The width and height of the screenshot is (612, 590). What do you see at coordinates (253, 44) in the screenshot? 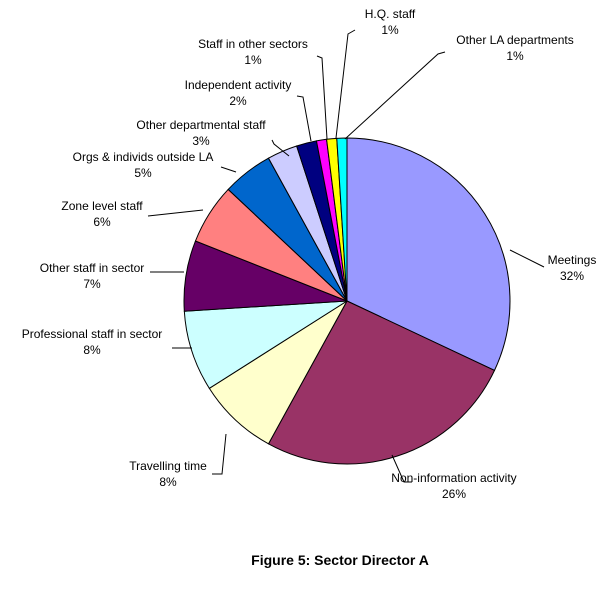
I see `slice-label-name: Staff in other sectors` at bounding box center [253, 44].